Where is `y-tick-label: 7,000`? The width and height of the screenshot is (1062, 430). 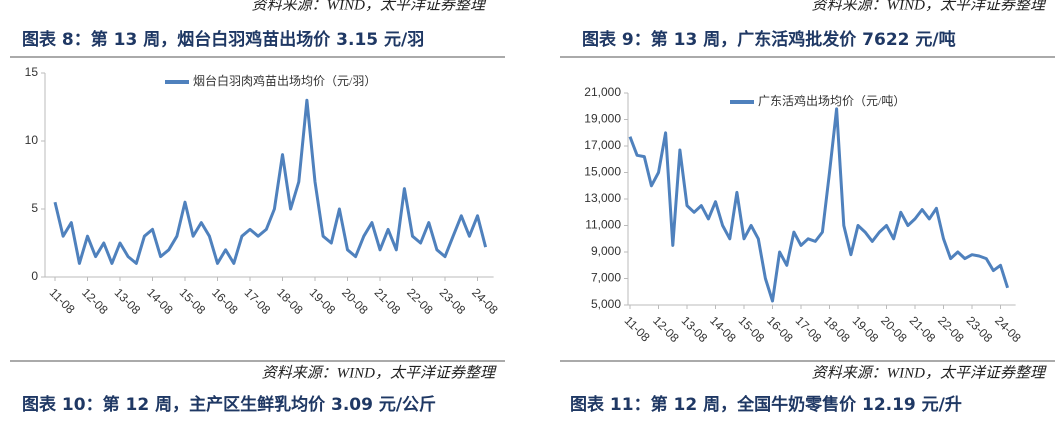 y-tick-label: 7,000 is located at coordinates (606, 278).